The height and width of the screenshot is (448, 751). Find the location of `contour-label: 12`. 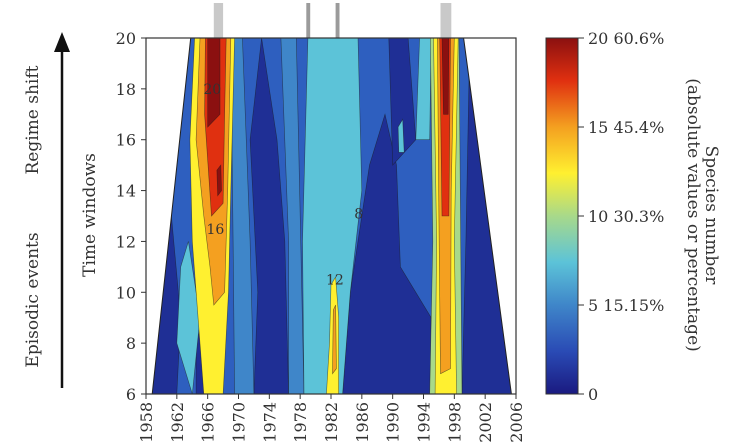

contour-label: 12 is located at coordinates (335, 281).